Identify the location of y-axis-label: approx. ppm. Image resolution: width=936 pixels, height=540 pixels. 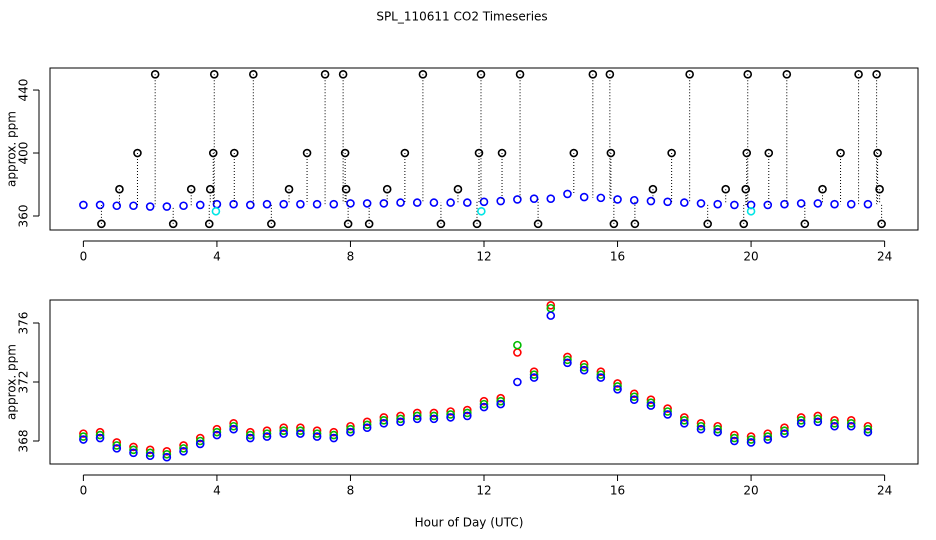
(12, 382).